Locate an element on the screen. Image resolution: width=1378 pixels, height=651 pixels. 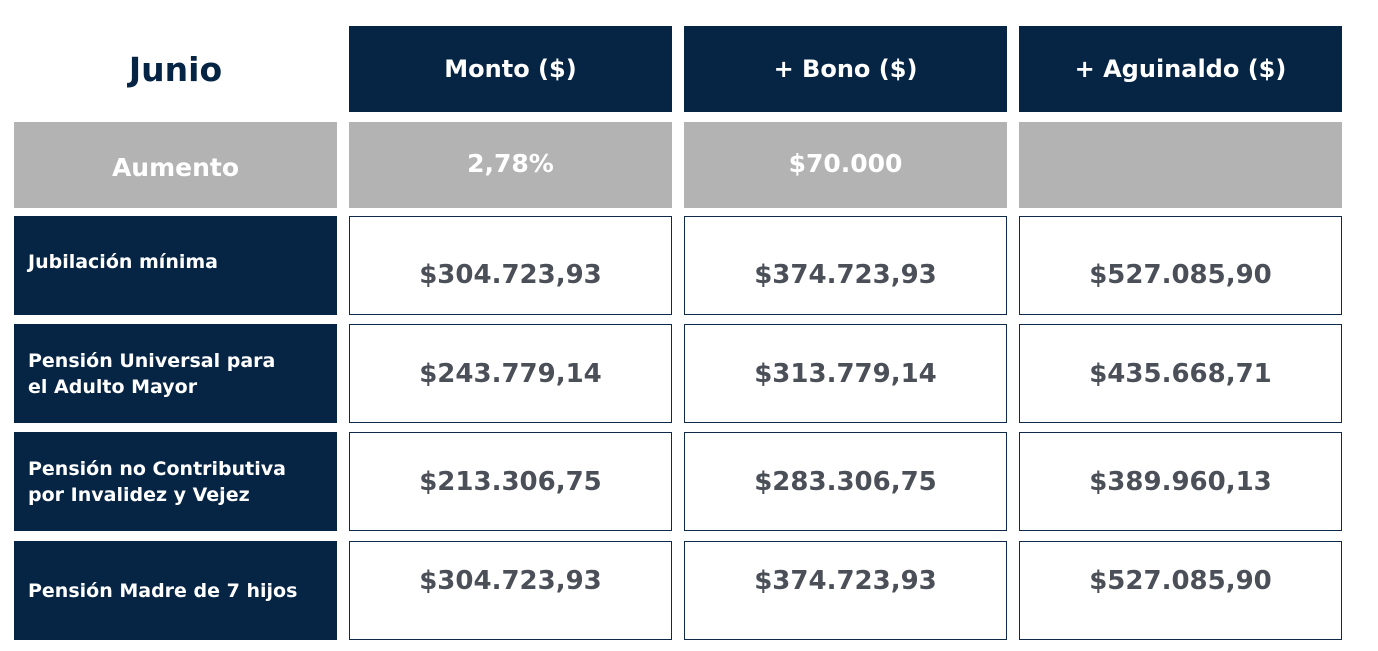
increase-row-label: Aumento is located at coordinates (175, 165).